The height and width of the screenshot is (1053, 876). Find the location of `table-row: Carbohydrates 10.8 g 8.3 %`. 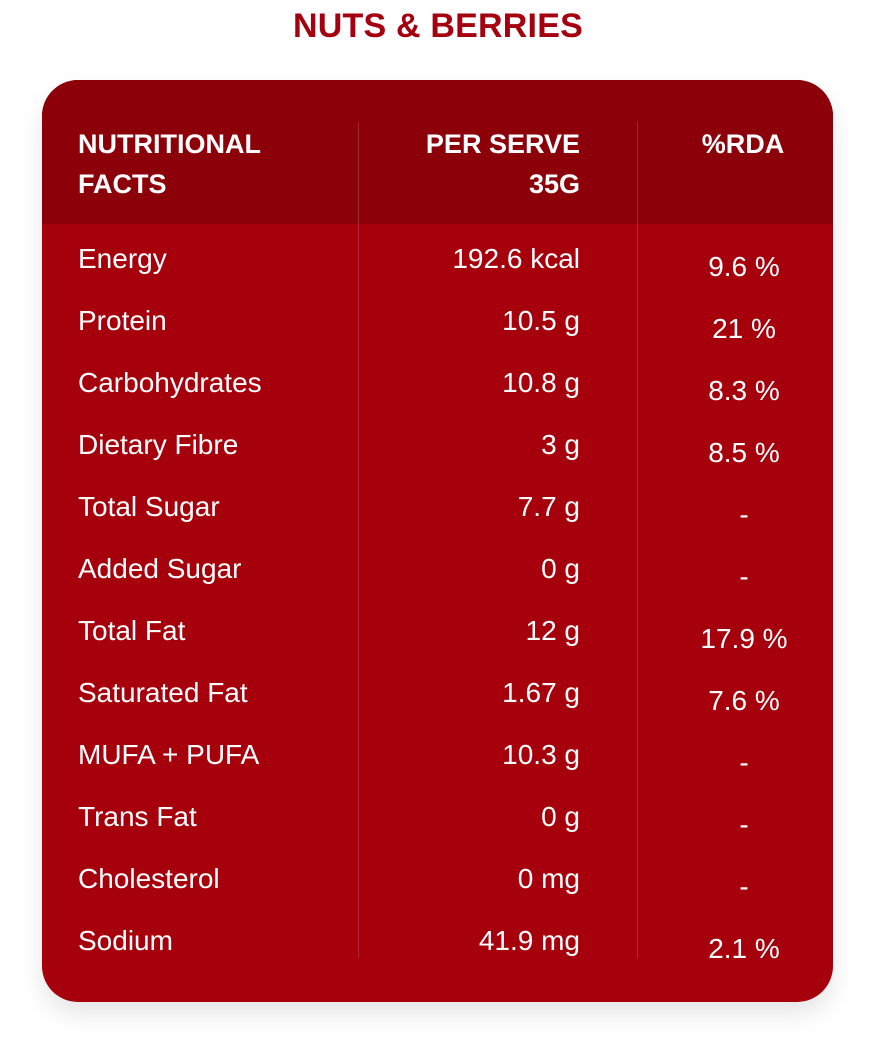

table-row: Carbohydrates 10.8 g 8.3 % is located at coordinates (437, 386).